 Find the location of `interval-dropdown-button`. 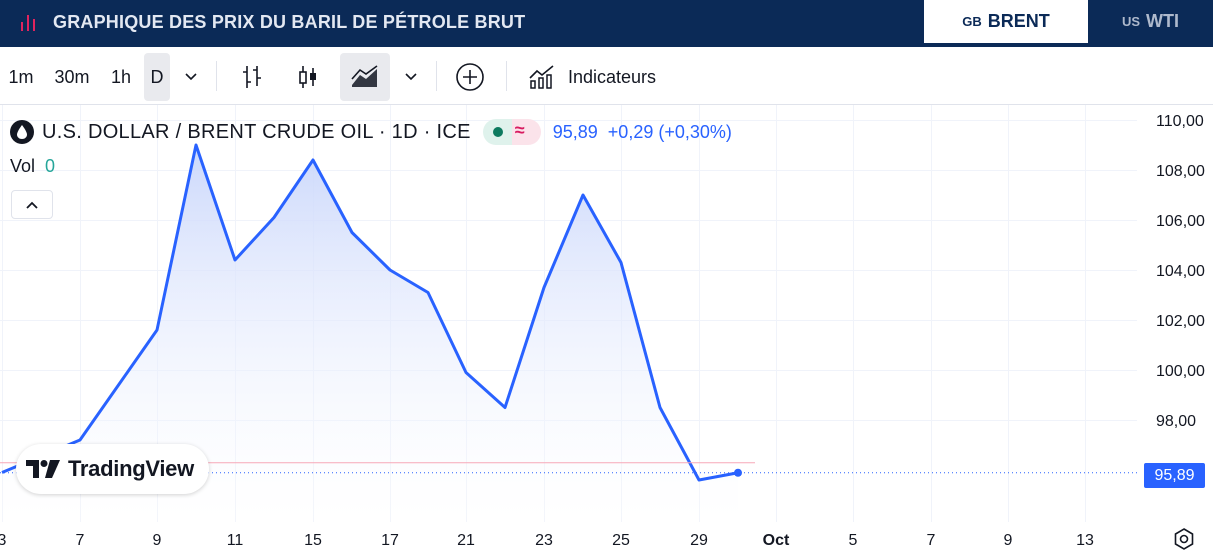

interval-dropdown-button is located at coordinates (191, 77).